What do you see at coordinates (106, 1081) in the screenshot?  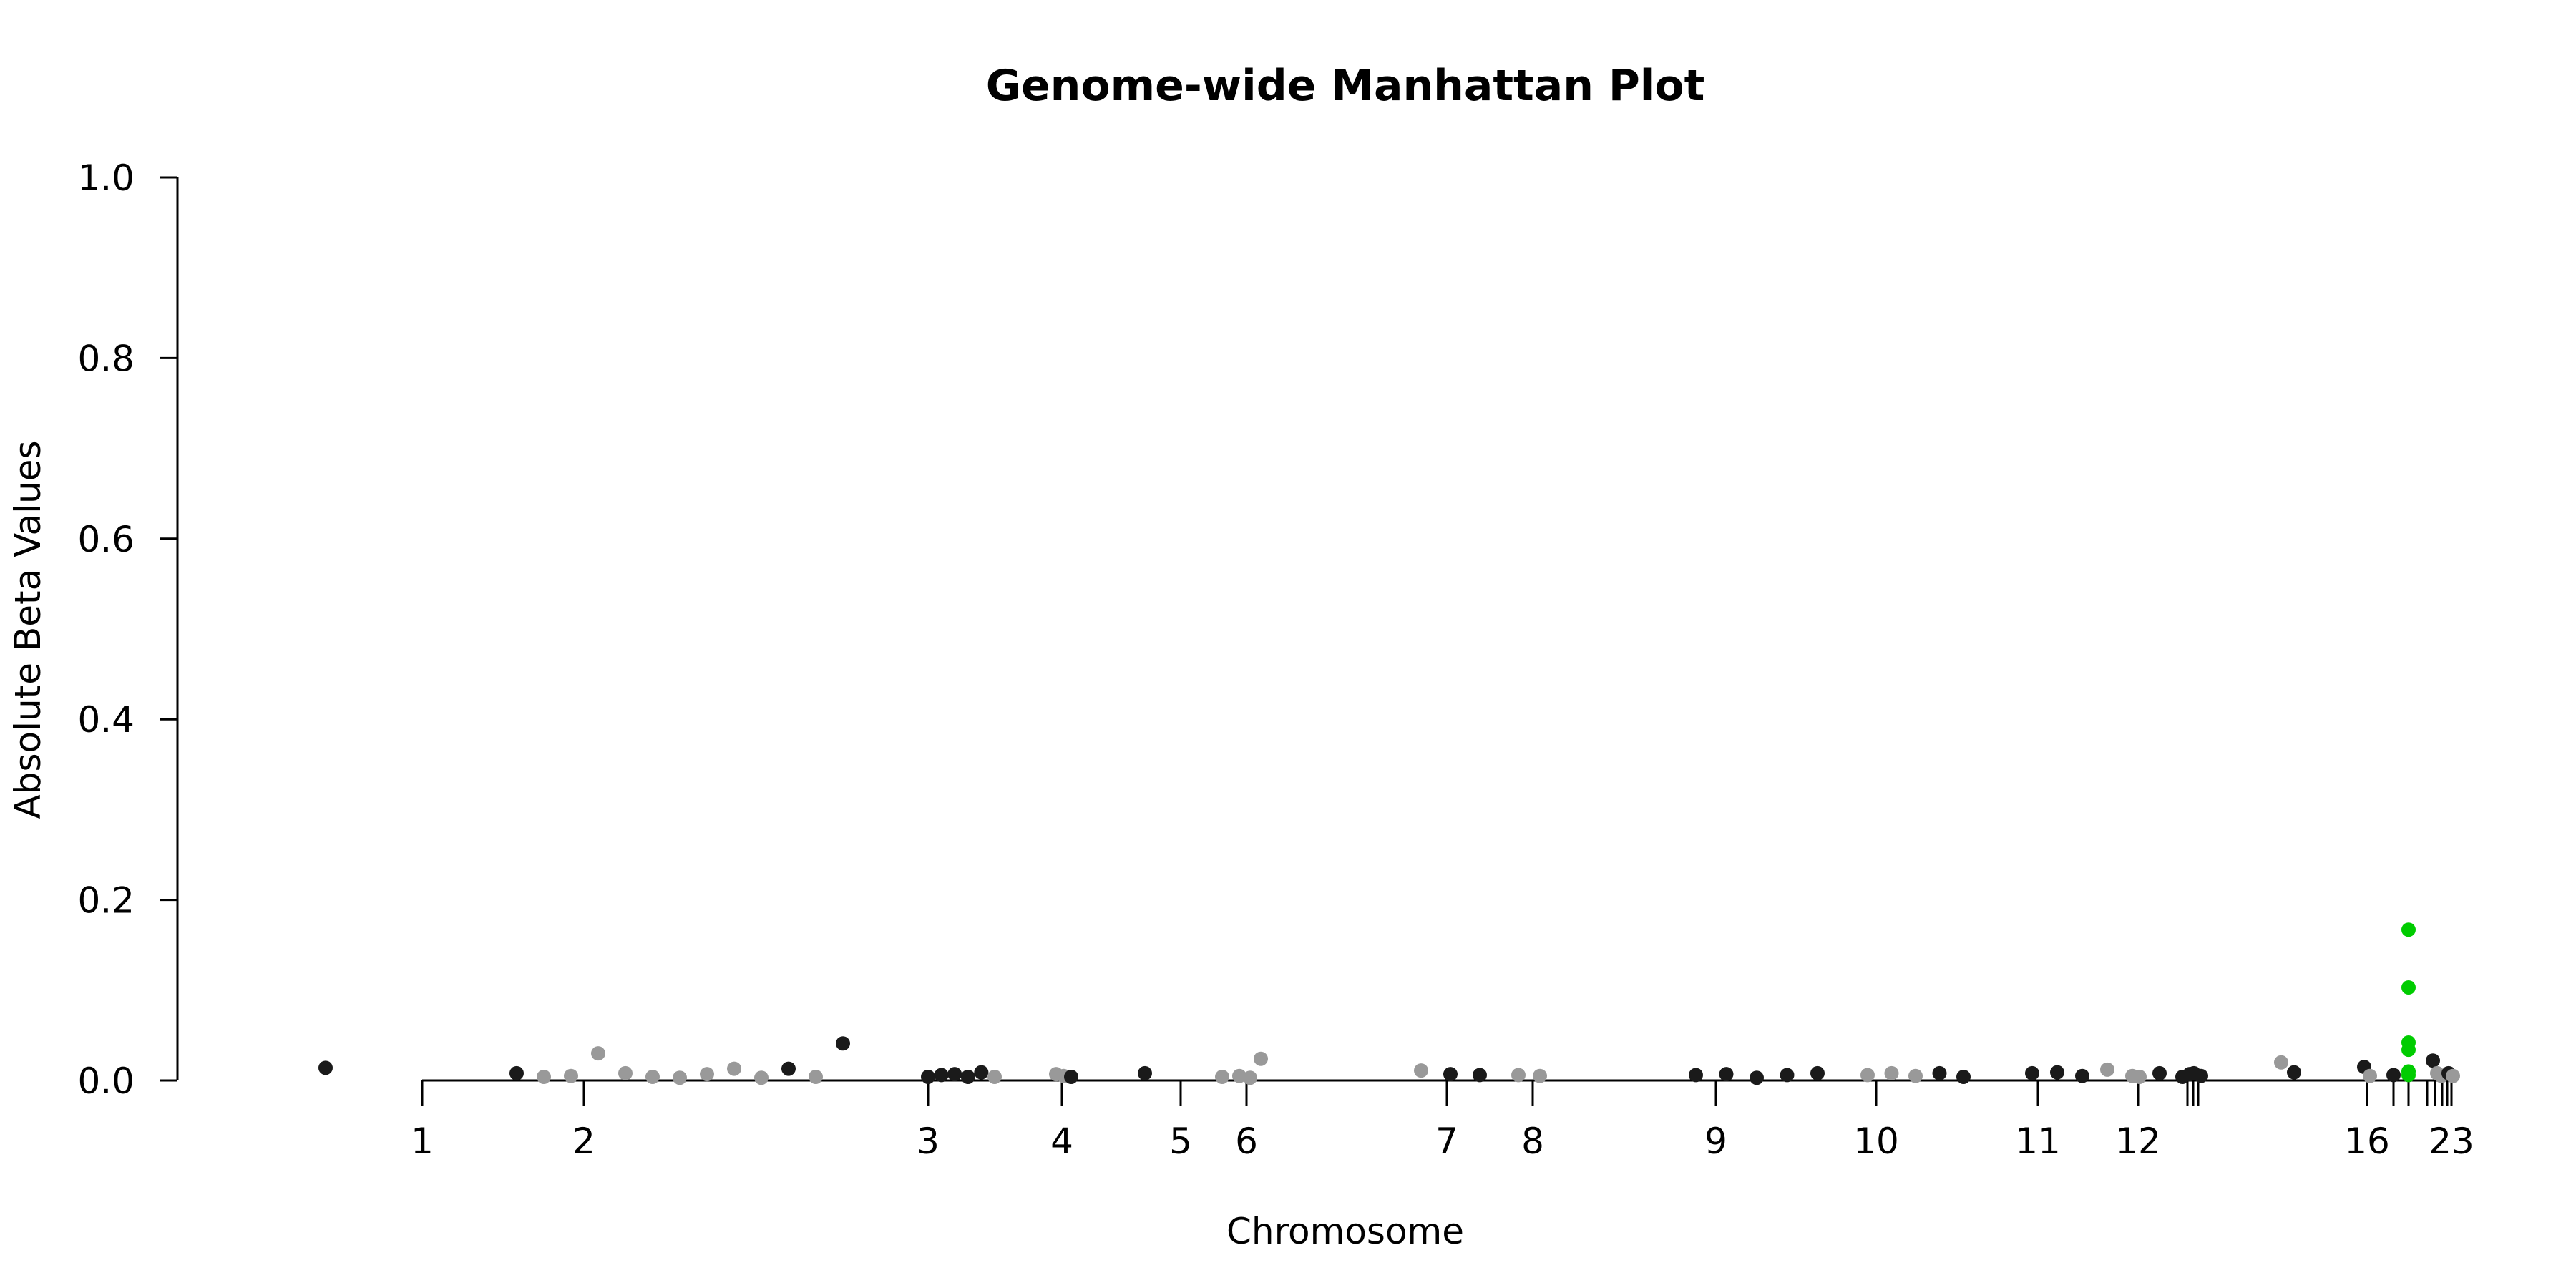 I see `y-tick-label: 0.0` at bounding box center [106, 1081].